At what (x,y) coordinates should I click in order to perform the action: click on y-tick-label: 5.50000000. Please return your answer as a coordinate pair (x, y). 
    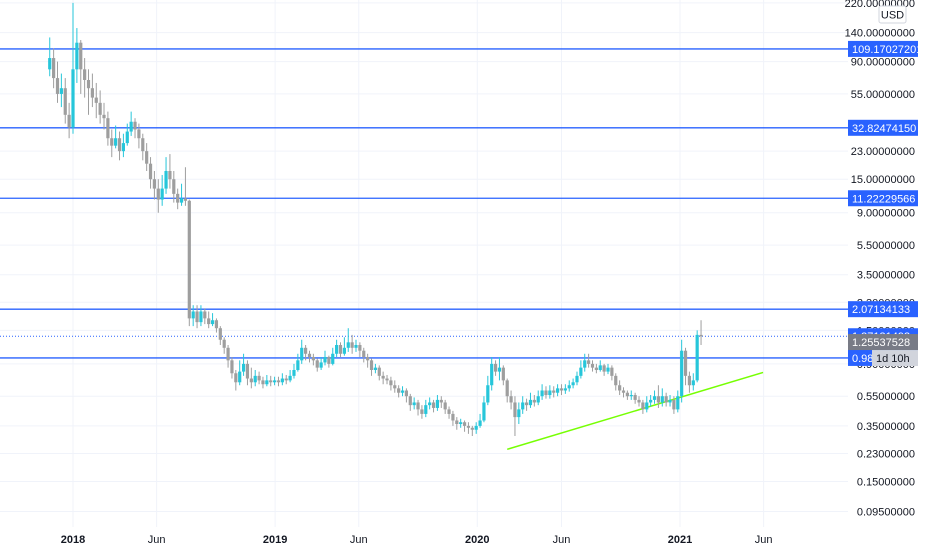
    Looking at the image, I should click on (886, 246).